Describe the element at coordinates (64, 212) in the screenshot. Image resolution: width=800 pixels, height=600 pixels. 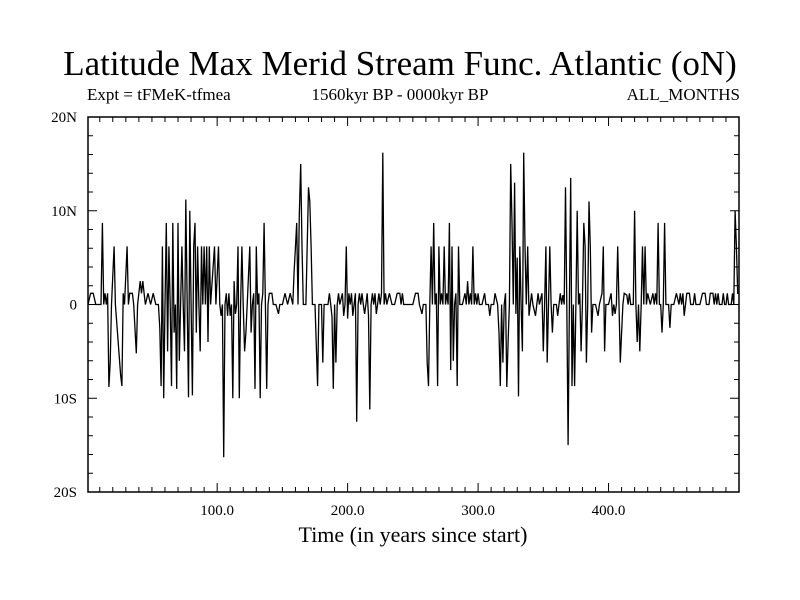
I see `y-tick-label: 10N` at that location.